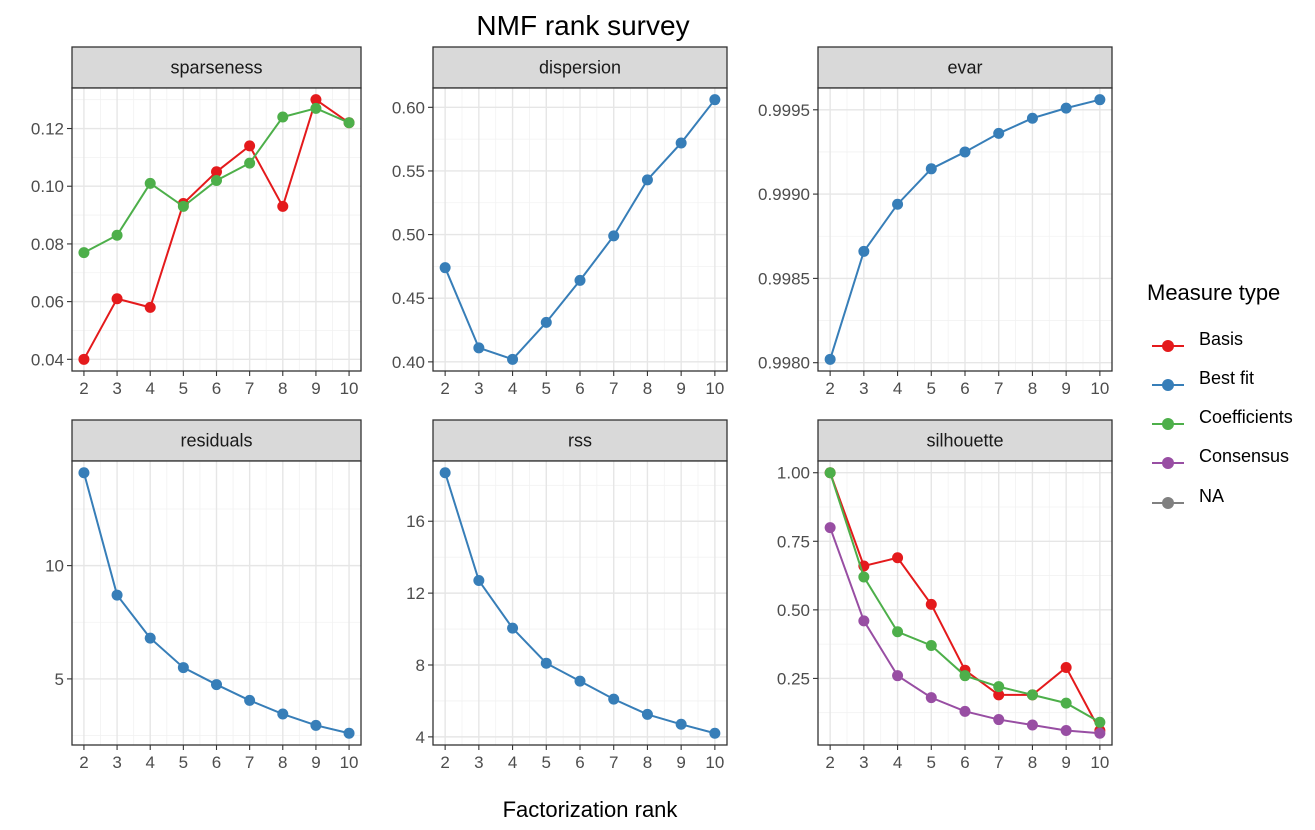  What do you see at coordinates (1221, 339) in the screenshot?
I see `legend-label-basis: Basis` at bounding box center [1221, 339].